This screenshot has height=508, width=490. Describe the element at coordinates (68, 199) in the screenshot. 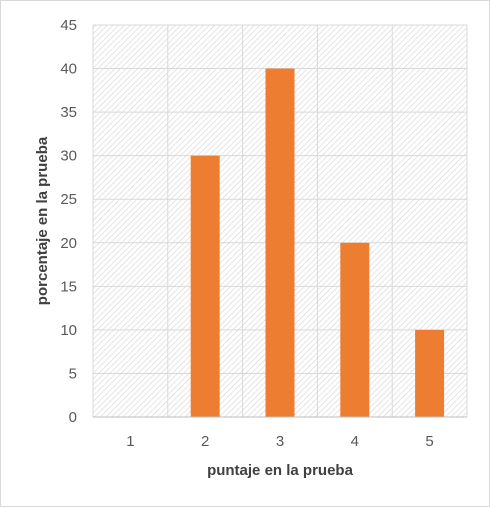

I see `y-tick-label-25: 25` at that location.